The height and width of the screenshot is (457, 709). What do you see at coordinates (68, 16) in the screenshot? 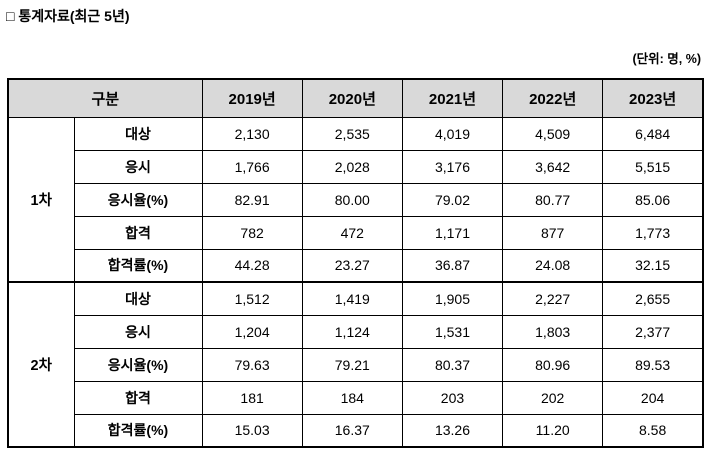
I see `page-title: □ 통계자료(최근 5년)` at bounding box center [68, 16].